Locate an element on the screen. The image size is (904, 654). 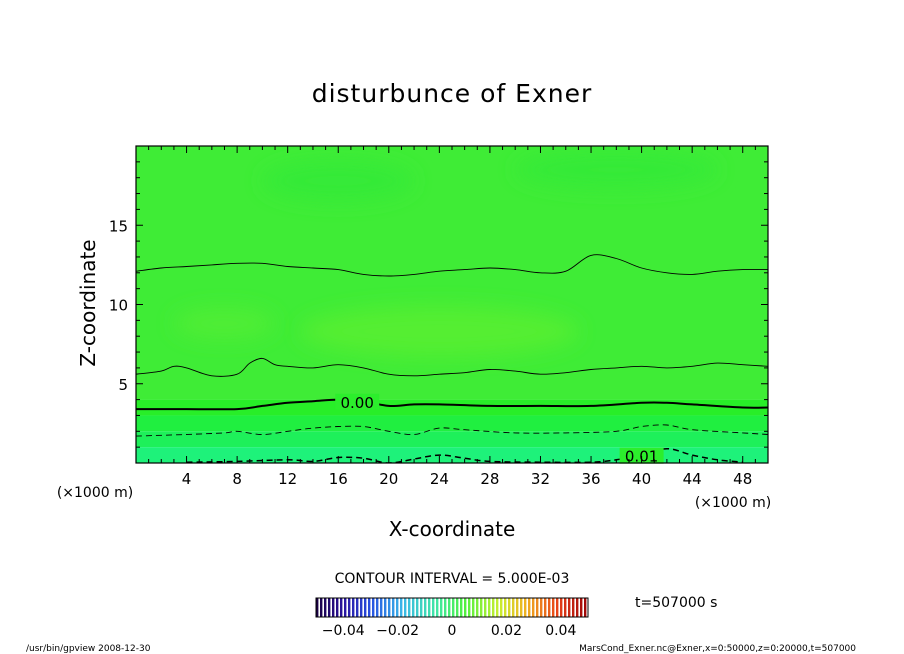
time-label: t=507000 s is located at coordinates (676, 603).